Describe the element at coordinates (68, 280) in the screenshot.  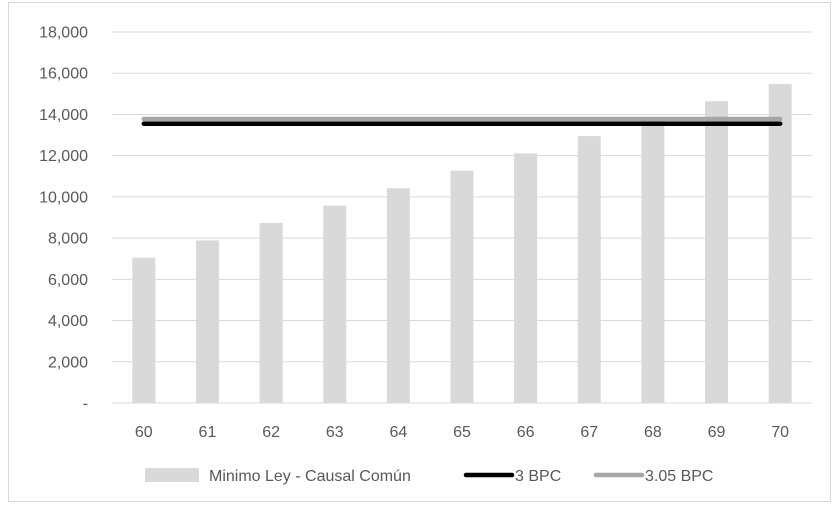
I see `y-tick-label: 6,000` at that location.